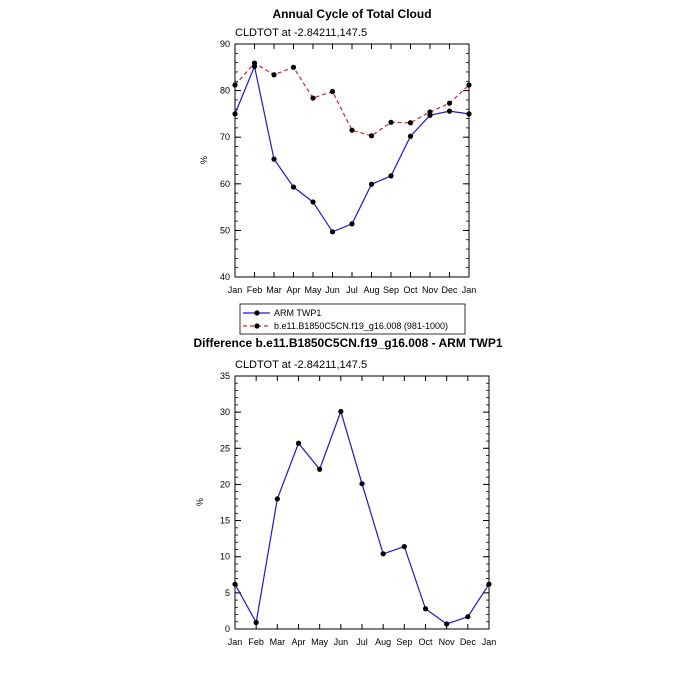  I want to click on y-tick-label: 25, so click(225, 448).